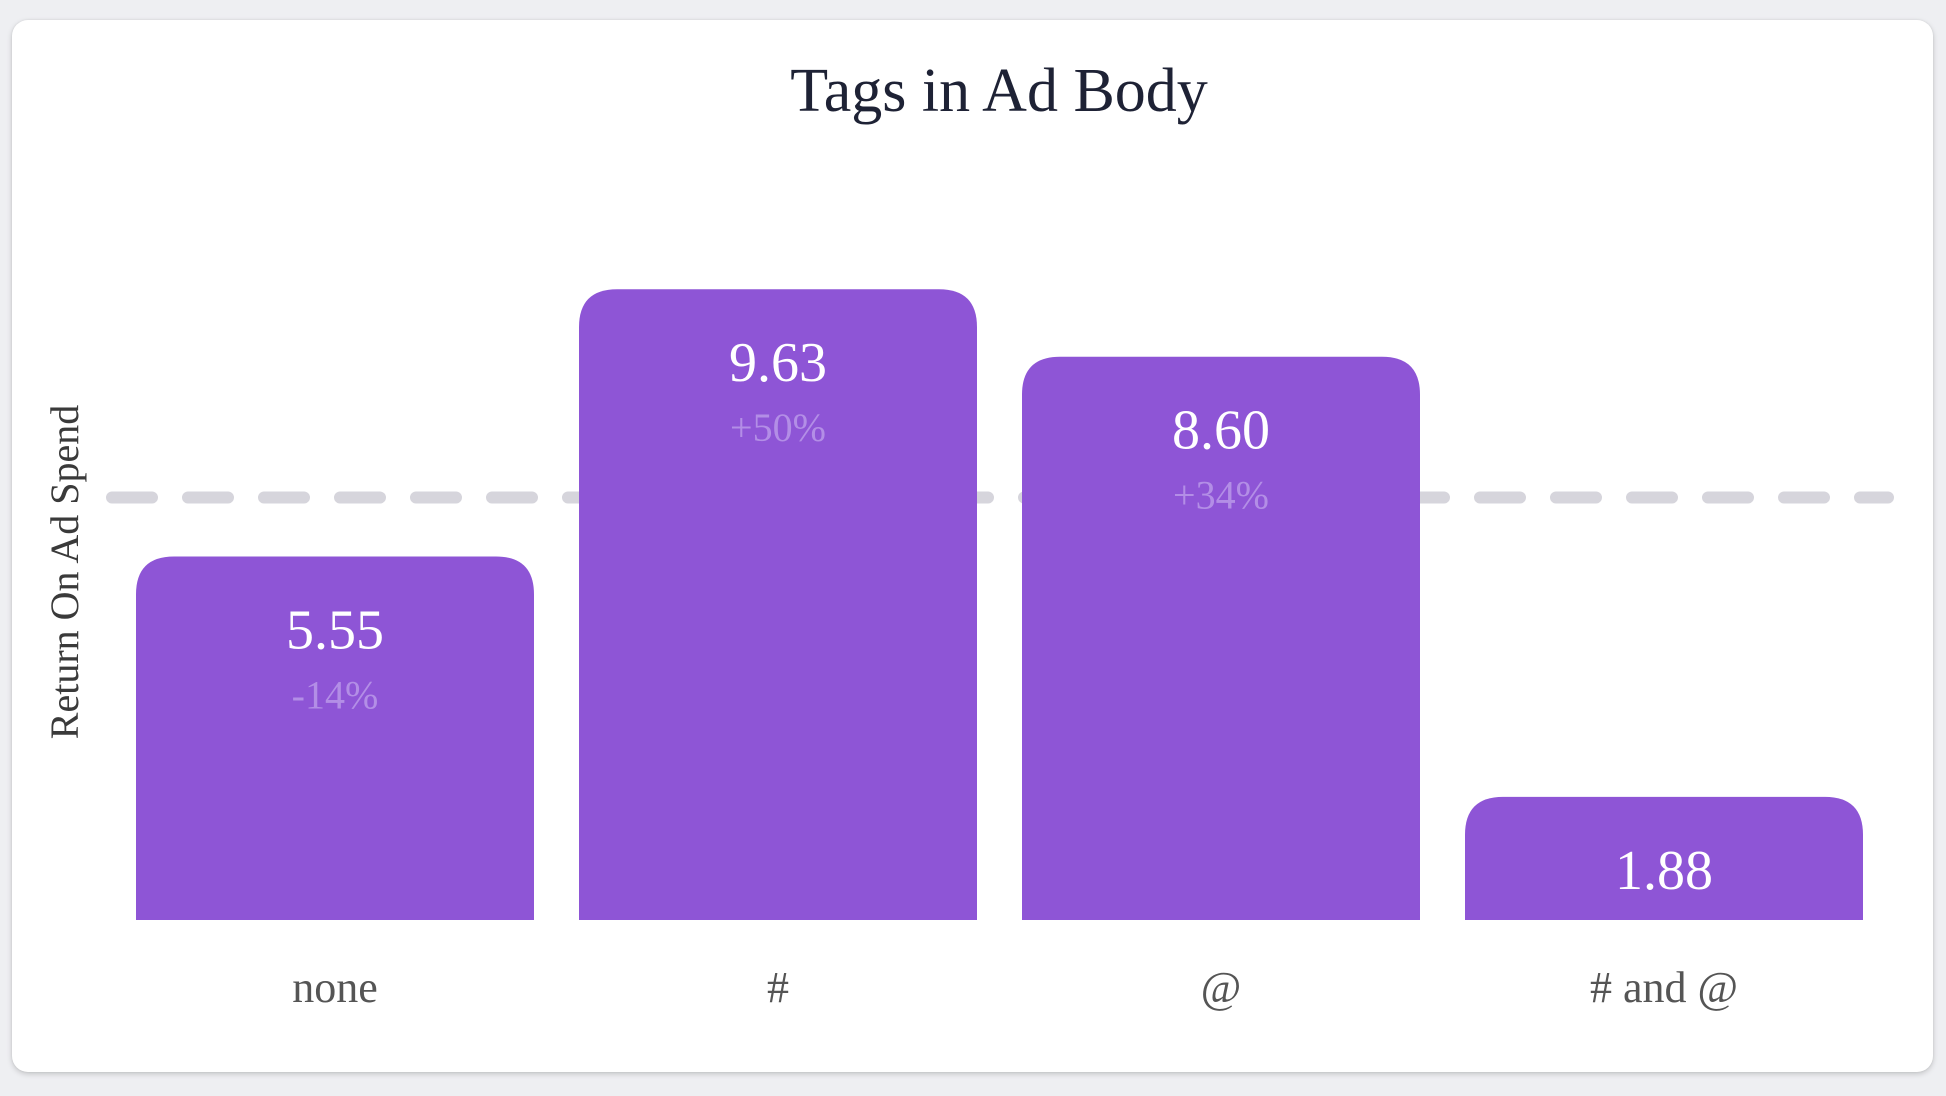 The height and width of the screenshot is (1096, 1946). Describe the element at coordinates (1221, 495) in the screenshot. I see `bar-change-label: +34%` at that location.